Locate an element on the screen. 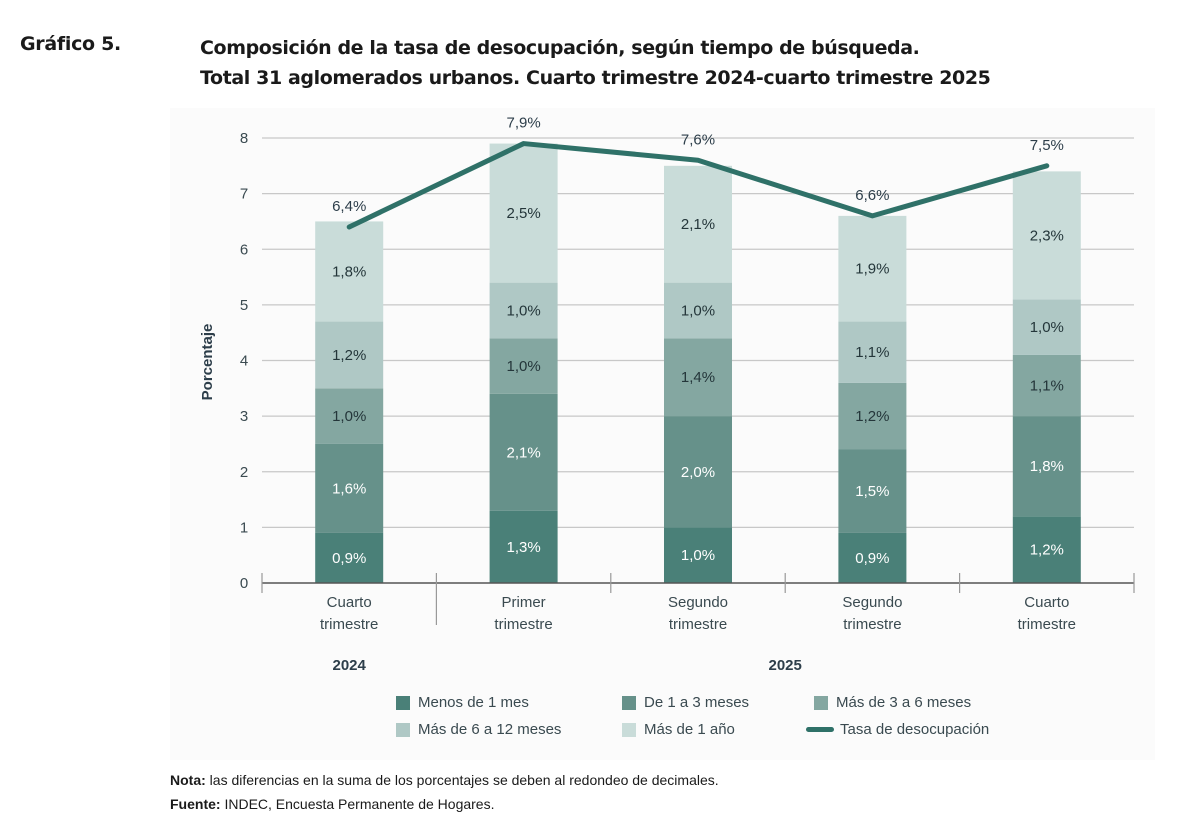  legend-label: Tasa de desocupación is located at coordinates (915, 729).